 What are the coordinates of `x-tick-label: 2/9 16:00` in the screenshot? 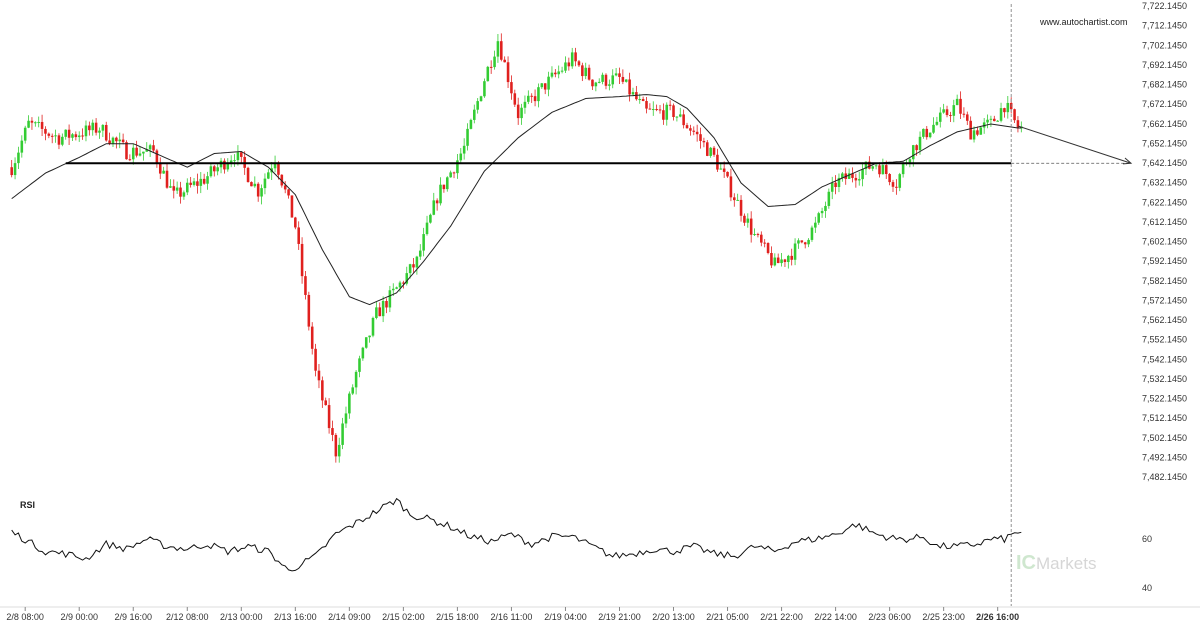 It's located at (133, 617).